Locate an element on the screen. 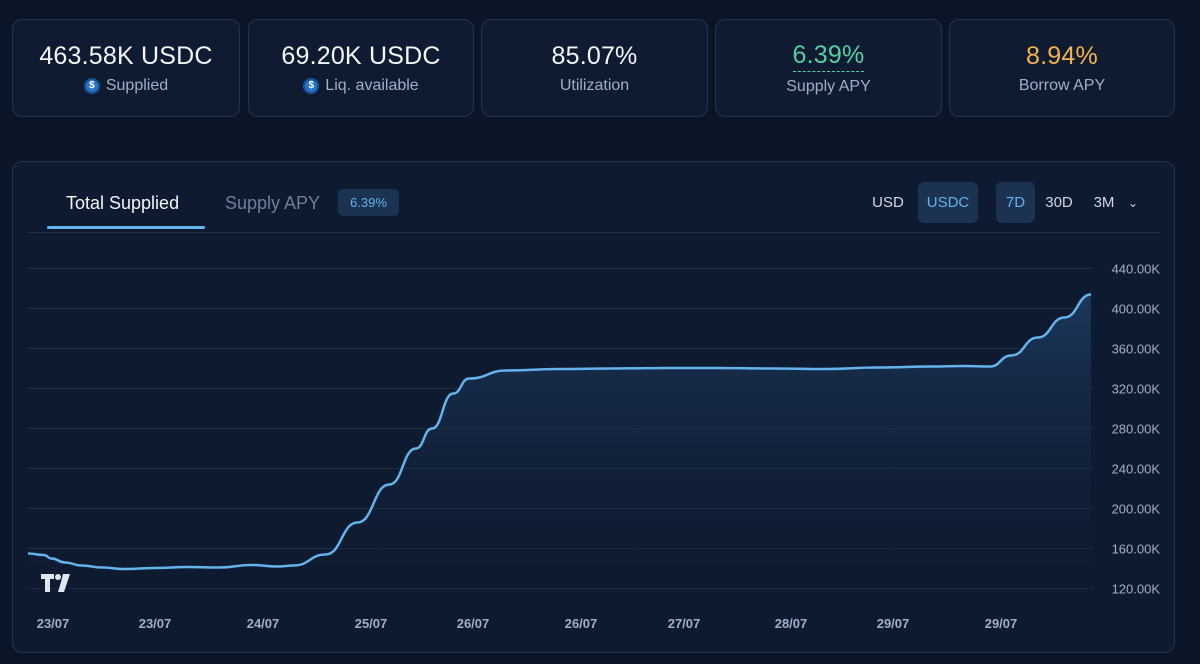 The width and height of the screenshot is (1200, 664). tab-supply-apy: Supply APY is located at coordinates (273, 203).